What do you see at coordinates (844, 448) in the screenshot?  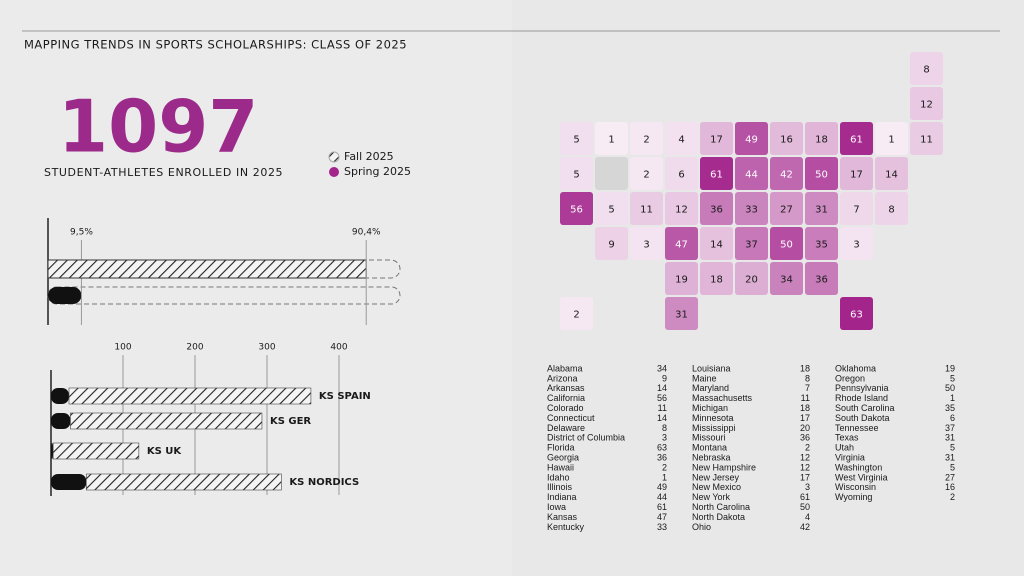 I see `state-name: Utah` at bounding box center [844, 448].